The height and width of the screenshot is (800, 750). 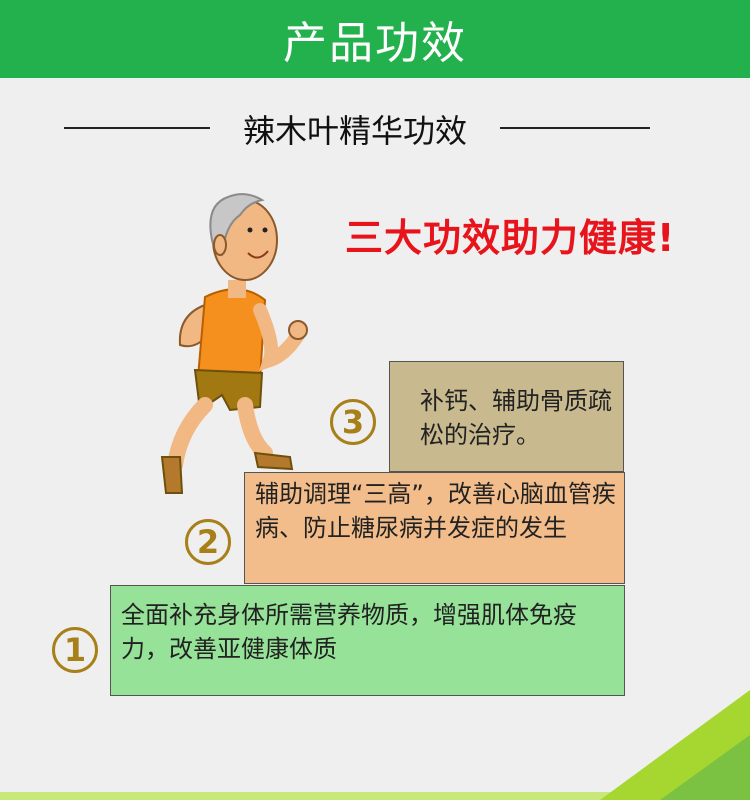 What do you see at coordinates (575, 128) in the screenshot?
I see `divider-right` at bounding box center [575, 128].